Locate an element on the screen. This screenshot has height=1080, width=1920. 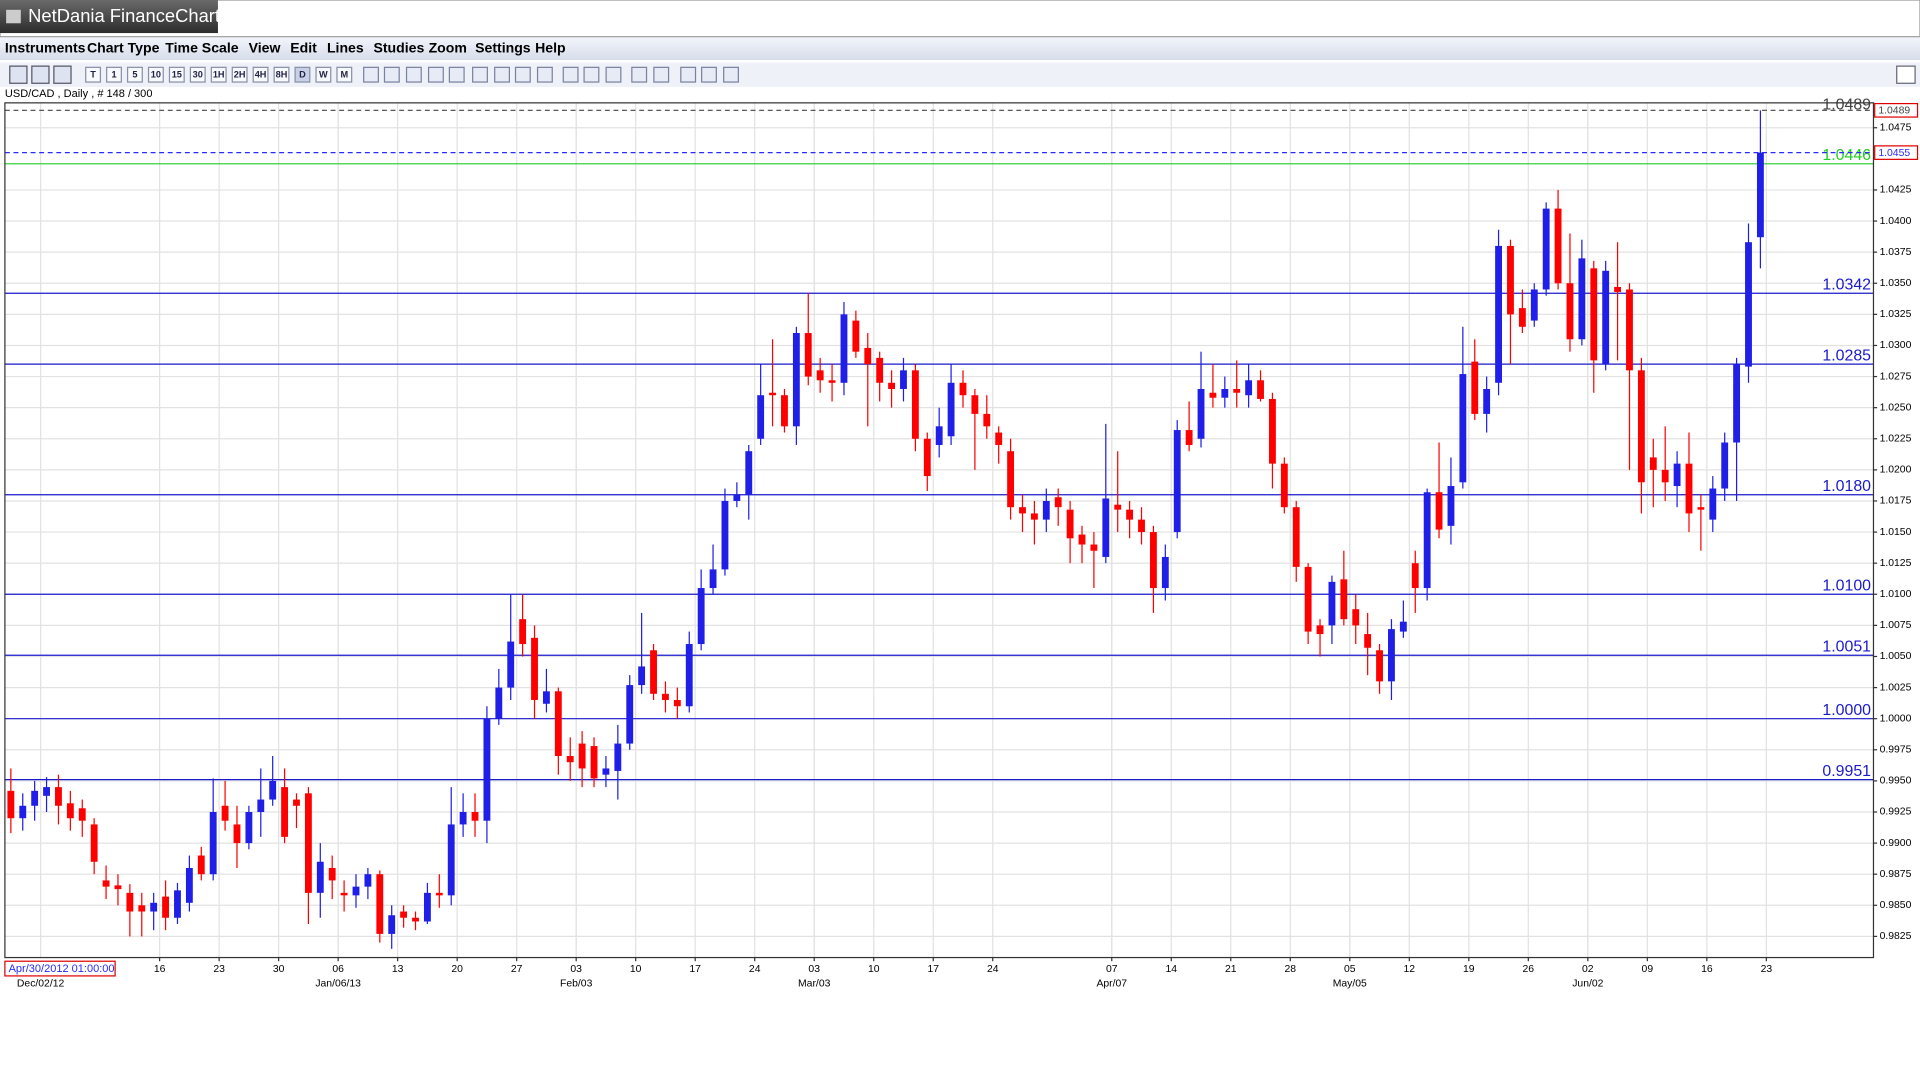
menu-item: Help is located at coordinates (550, 48).